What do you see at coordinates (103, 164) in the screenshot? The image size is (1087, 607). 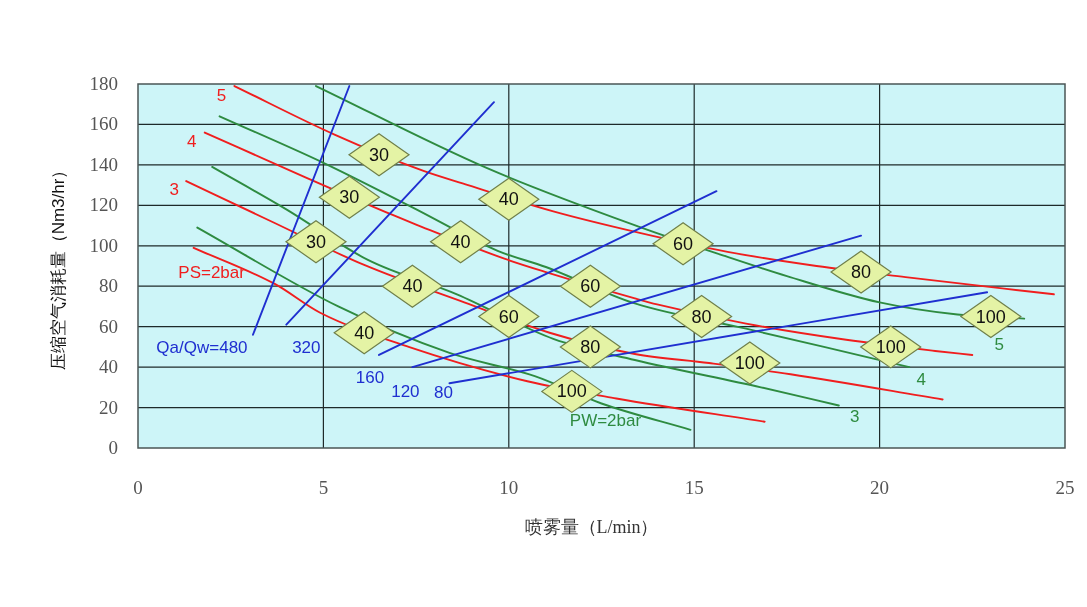 I see `y-tick-label: 140` at bounding box center [103, 164].